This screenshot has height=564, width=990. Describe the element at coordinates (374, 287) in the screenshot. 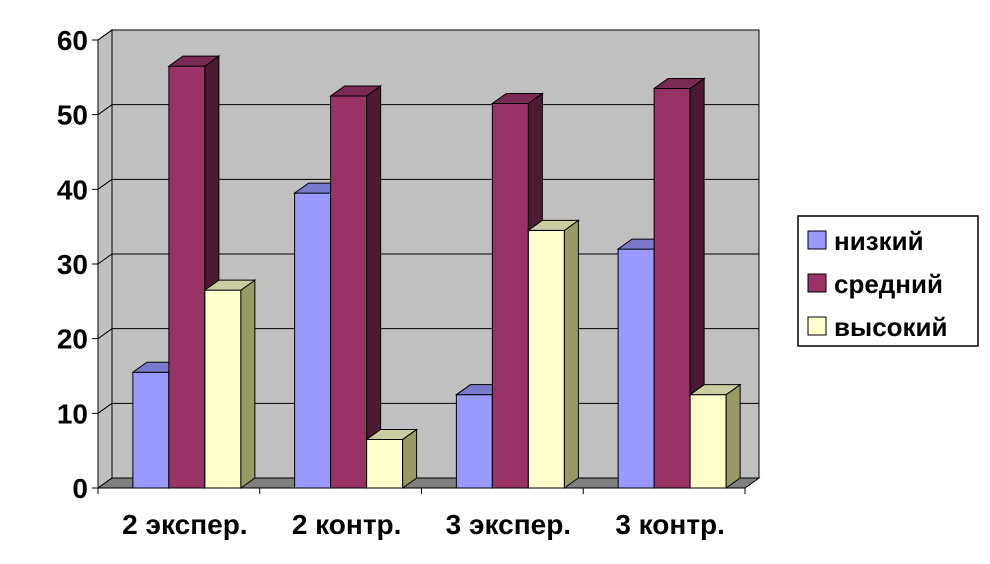

I see `bar-1-1-side` at that location.